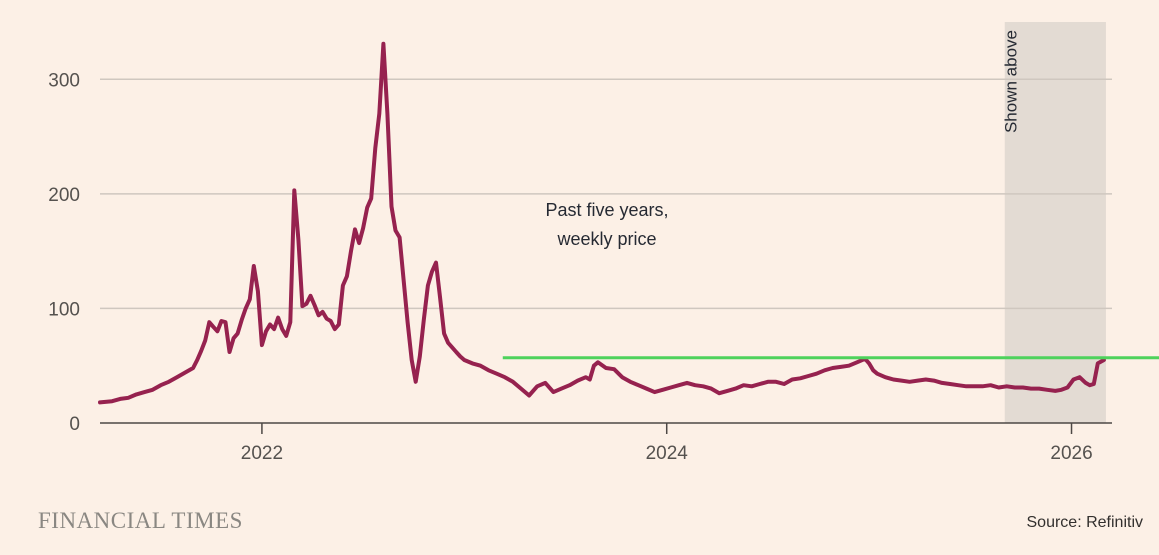  I want to click on source-note: Source: Refinitiv, so click(1085, 522).